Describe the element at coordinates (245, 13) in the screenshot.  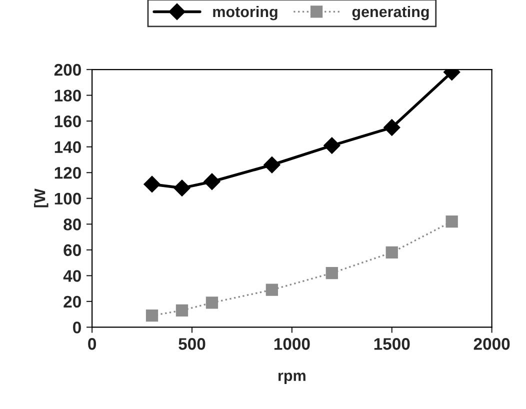
I see `legend-label: motoring` at that location.